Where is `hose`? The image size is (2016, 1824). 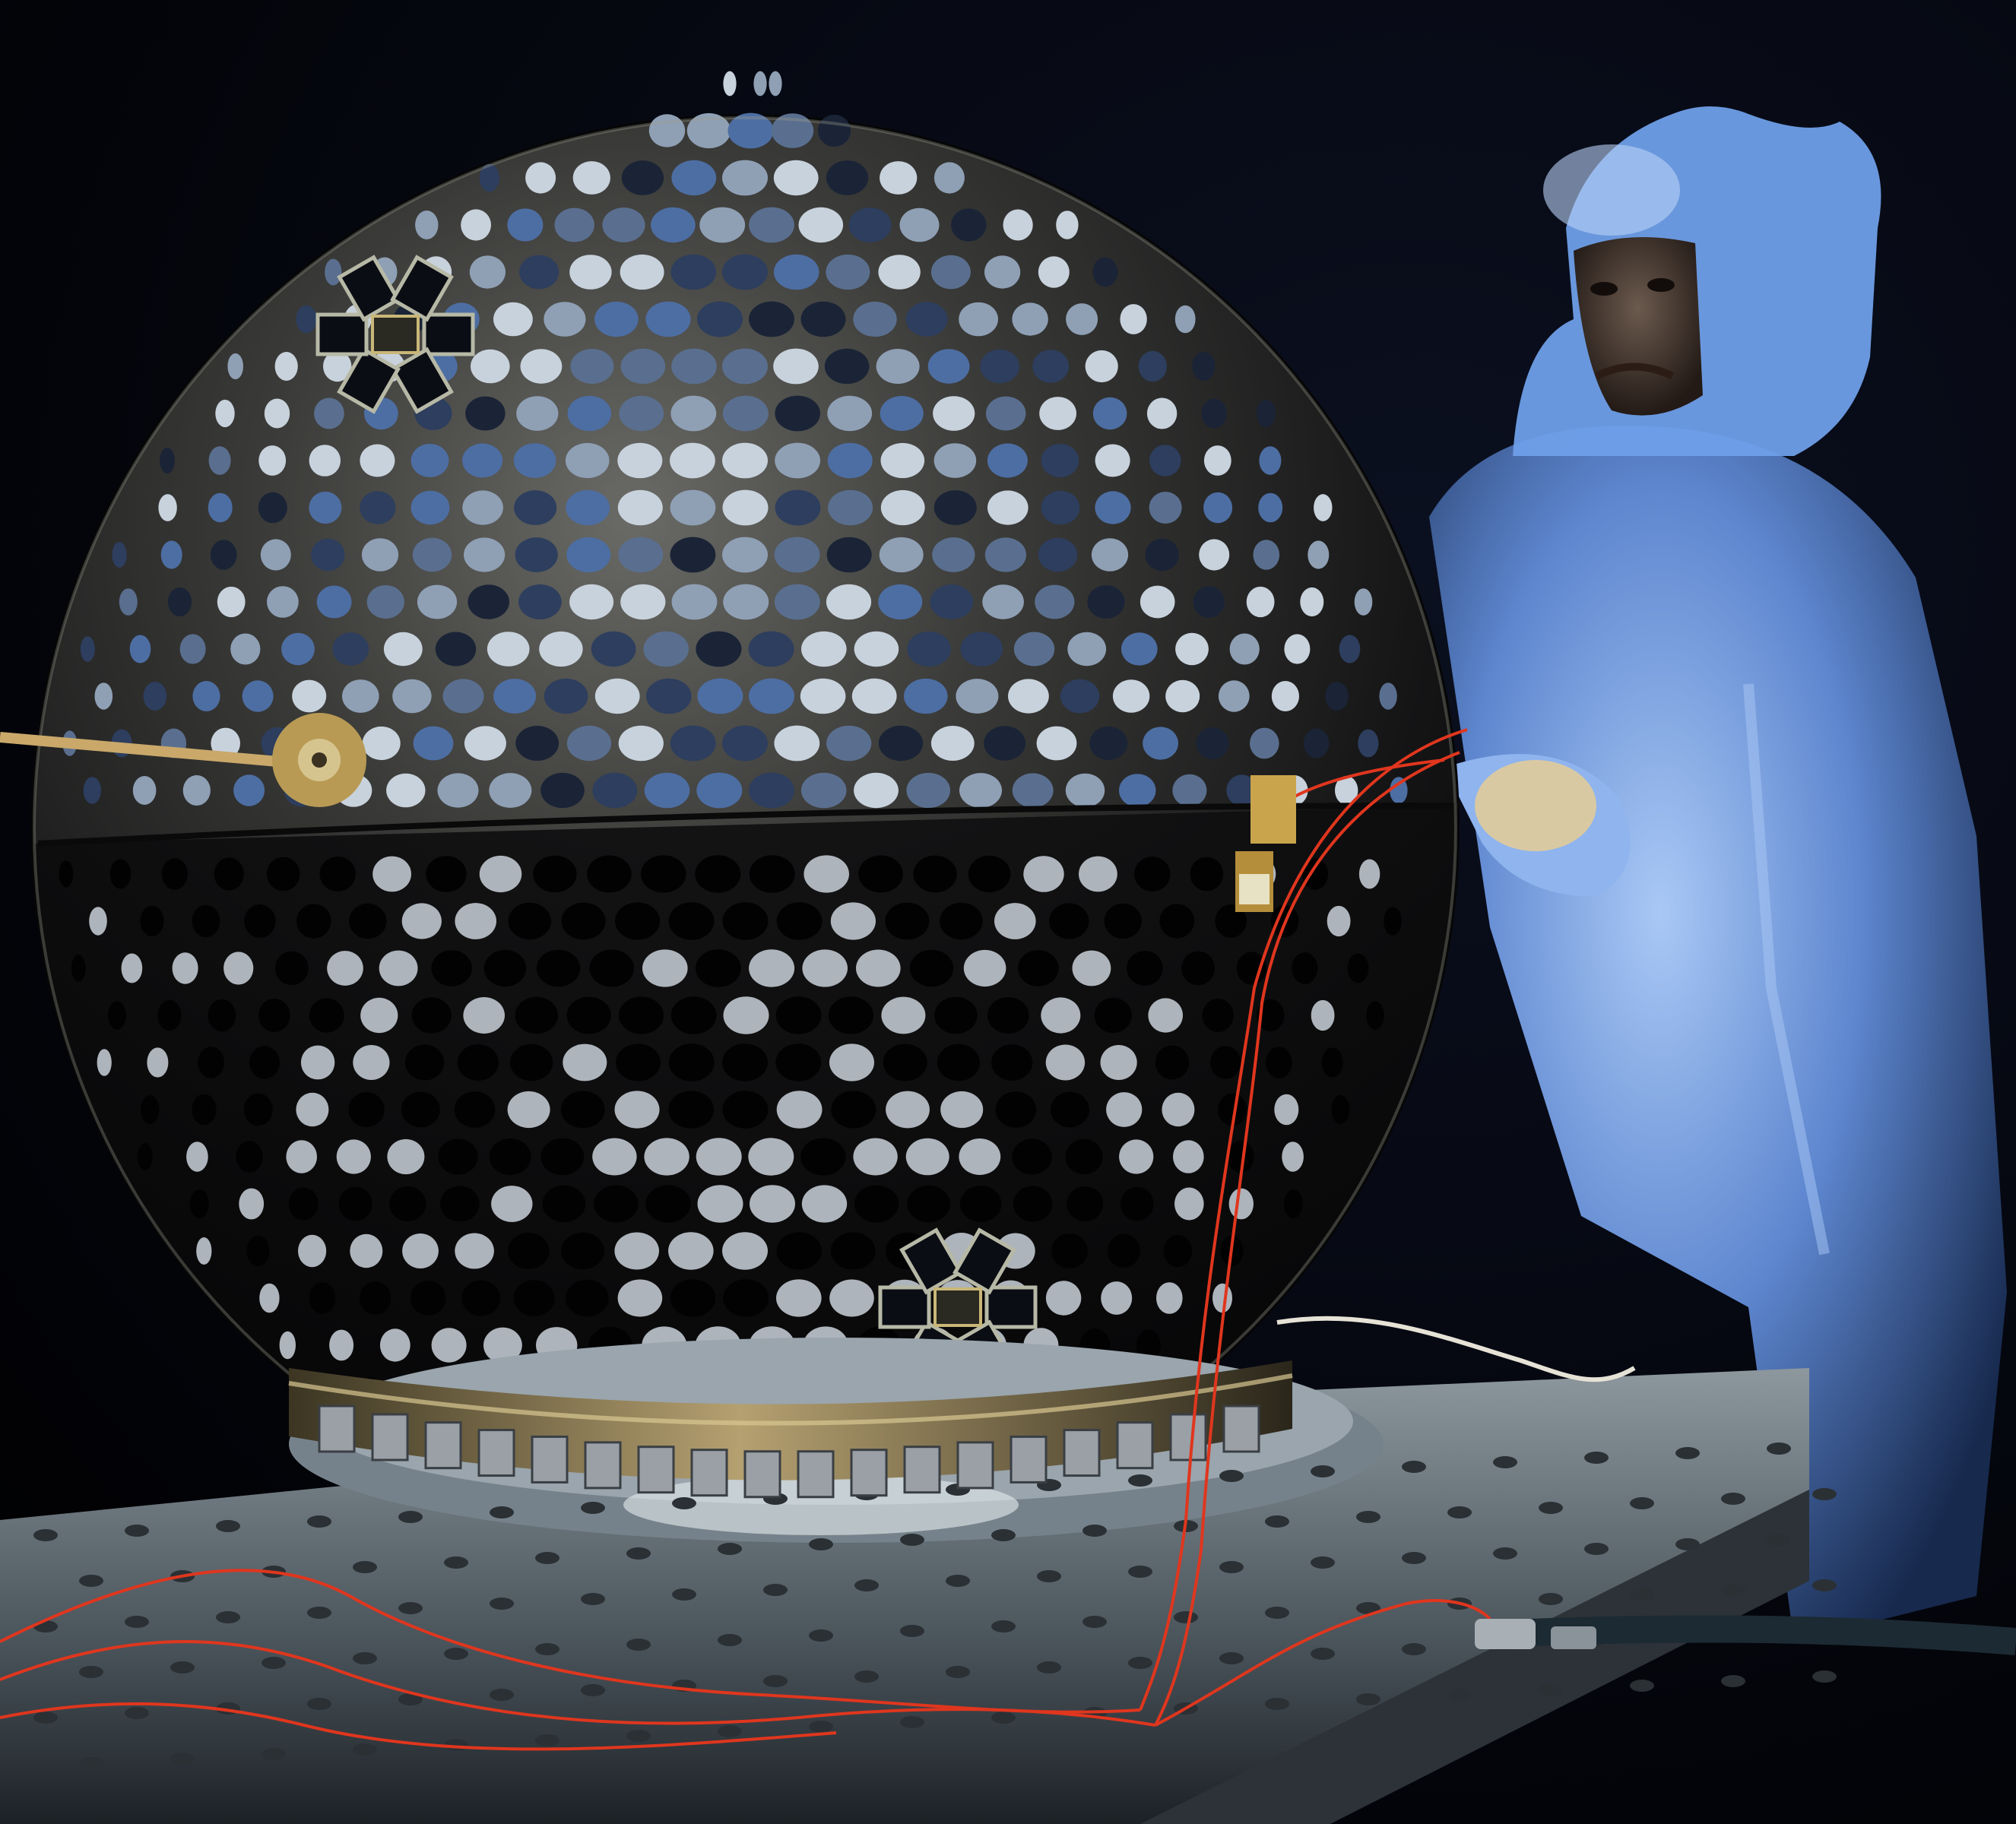 hose is located at coordinates (1745, 1635).